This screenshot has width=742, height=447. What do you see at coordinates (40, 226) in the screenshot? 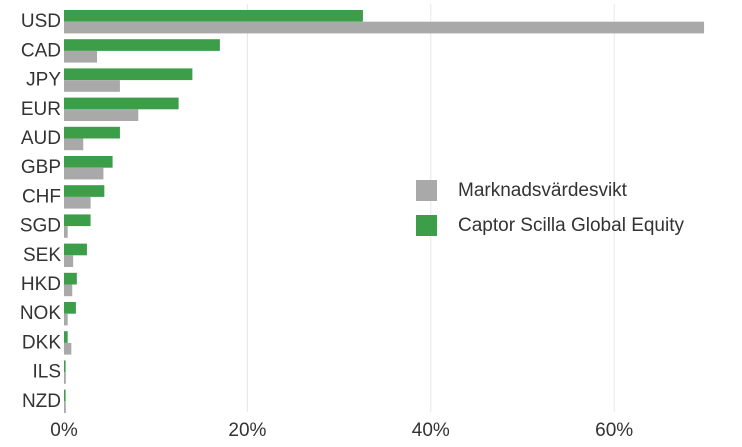
I see `category-label-sgd: SGD` at bounding box center [40, 226].